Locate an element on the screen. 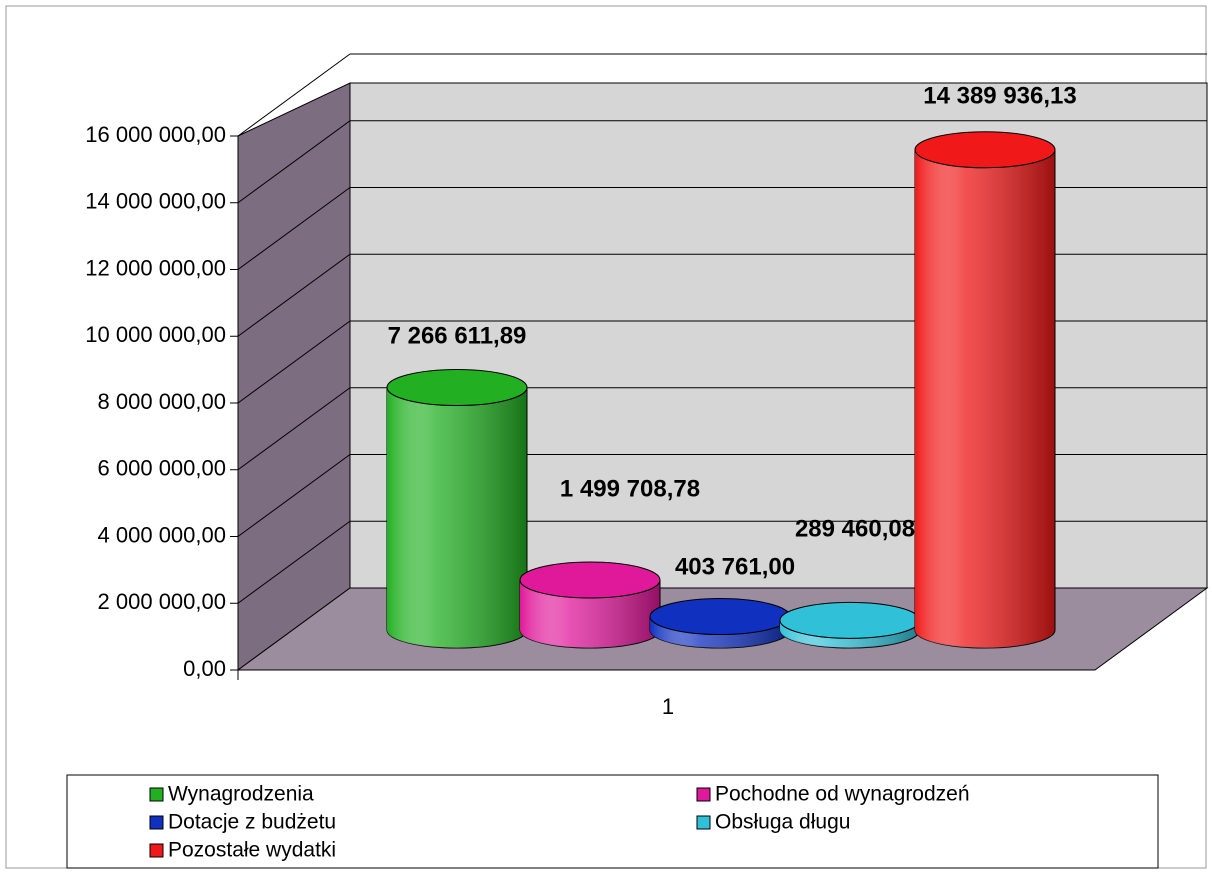  y-tick-label: 10 000 000,00 is located at coordinates (155, 334).